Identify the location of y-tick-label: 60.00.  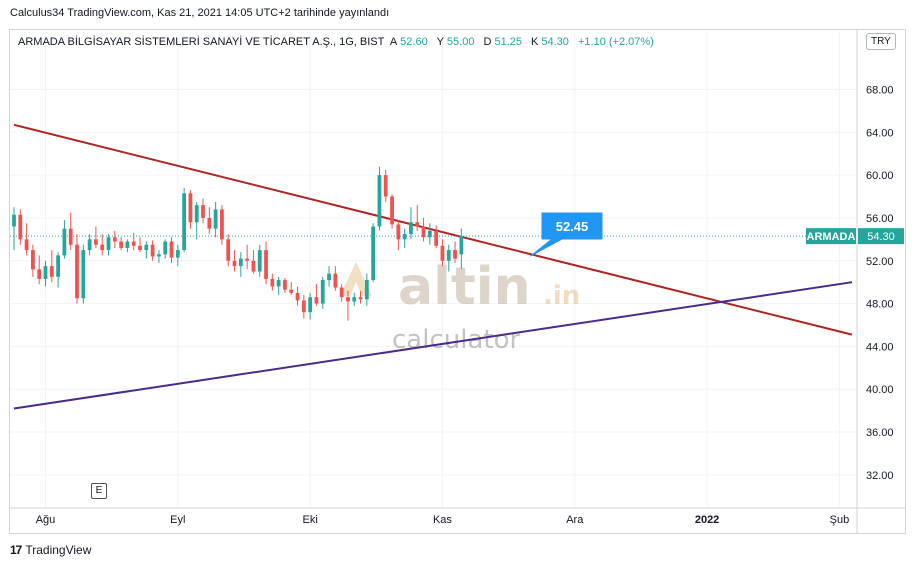
(880, 176).